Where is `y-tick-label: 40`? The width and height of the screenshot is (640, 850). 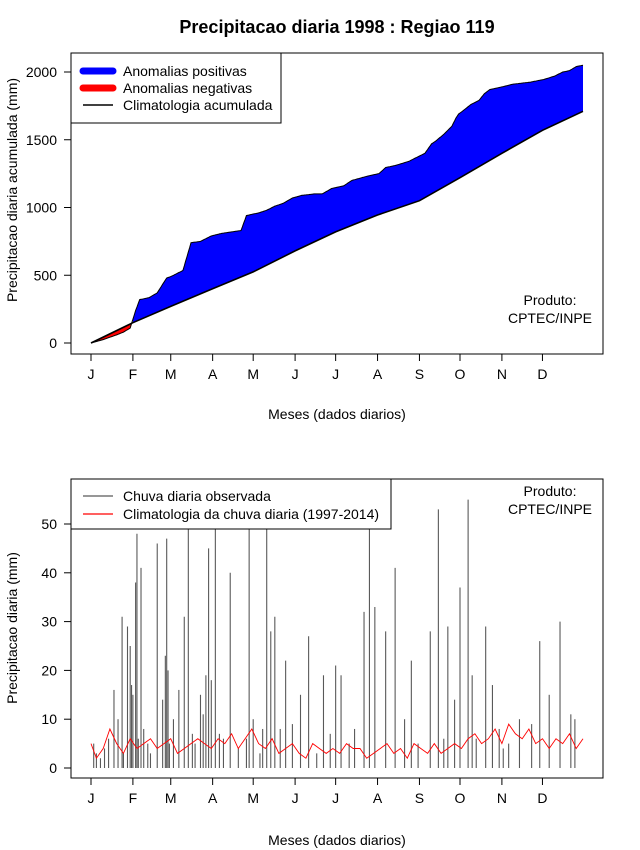
y-tick-label: 40 is located at coordinates (49, 573).